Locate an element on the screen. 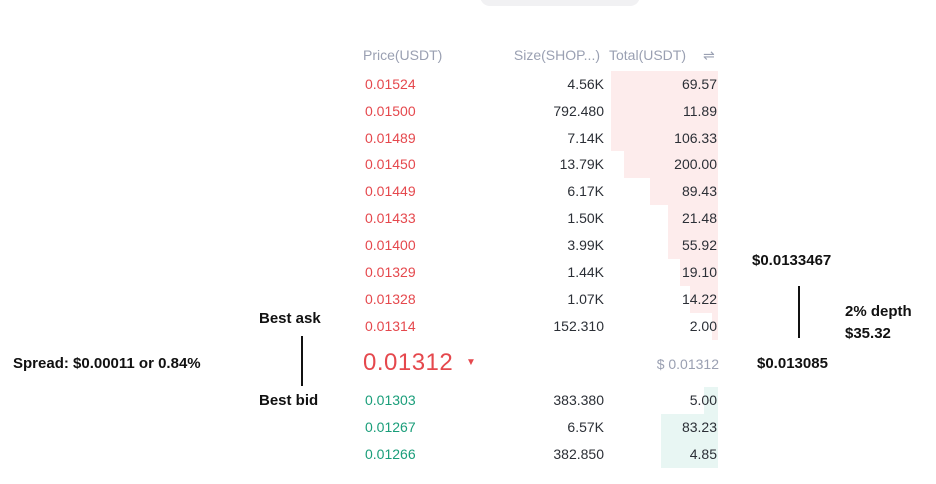 The image size is (936, 484). ask-row: 0.01449 6.17K 89.43 is located at coordinates (540, 191).